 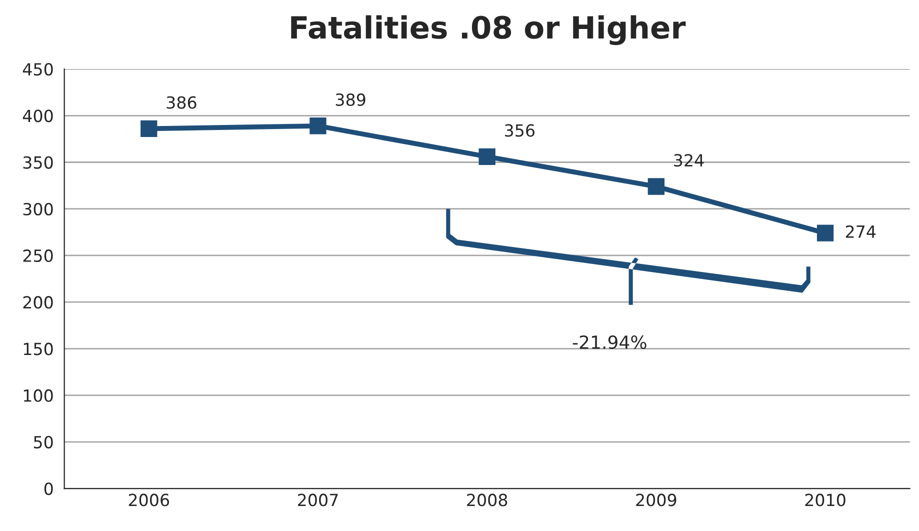 What do you see at coordinates (351, 99) in the screenshot?
I see `data-label: 389` at bounding box center [351, 99].